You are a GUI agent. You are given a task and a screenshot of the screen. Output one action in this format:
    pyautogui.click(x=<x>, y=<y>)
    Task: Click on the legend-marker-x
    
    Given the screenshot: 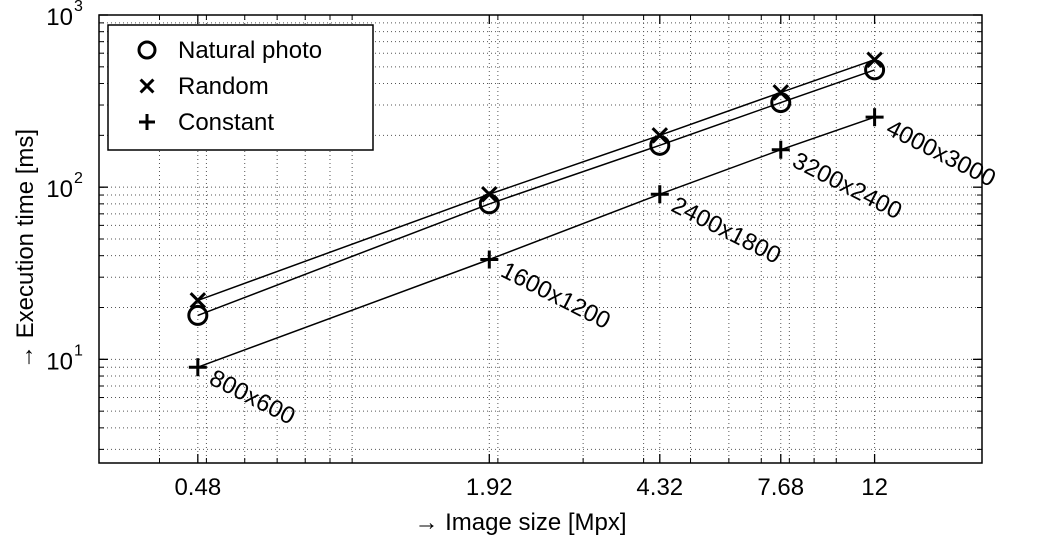 What is the action you would take?
    pyautogui.click(x=147, y=86)
    